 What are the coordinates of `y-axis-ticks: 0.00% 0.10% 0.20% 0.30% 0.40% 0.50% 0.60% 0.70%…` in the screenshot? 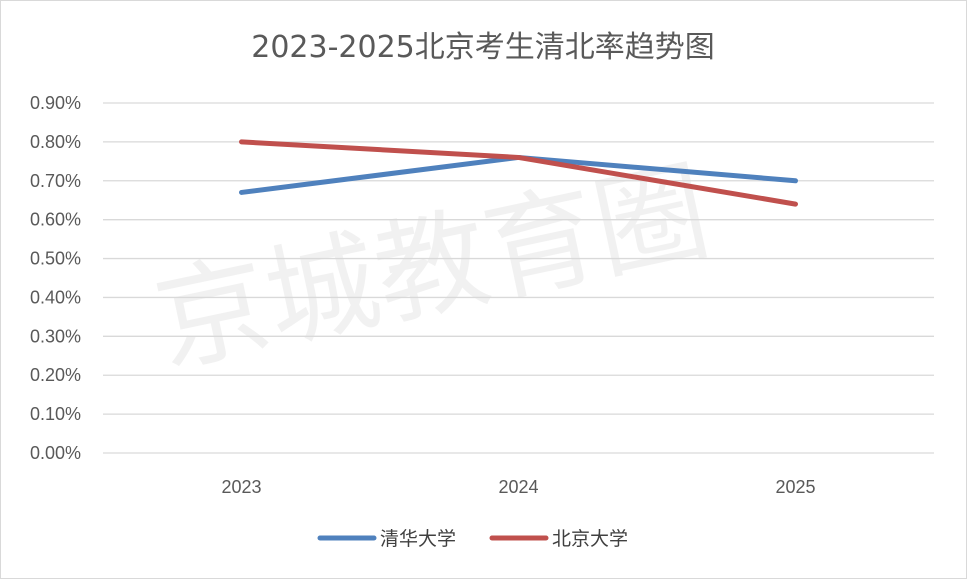 It's located at (55, 278).